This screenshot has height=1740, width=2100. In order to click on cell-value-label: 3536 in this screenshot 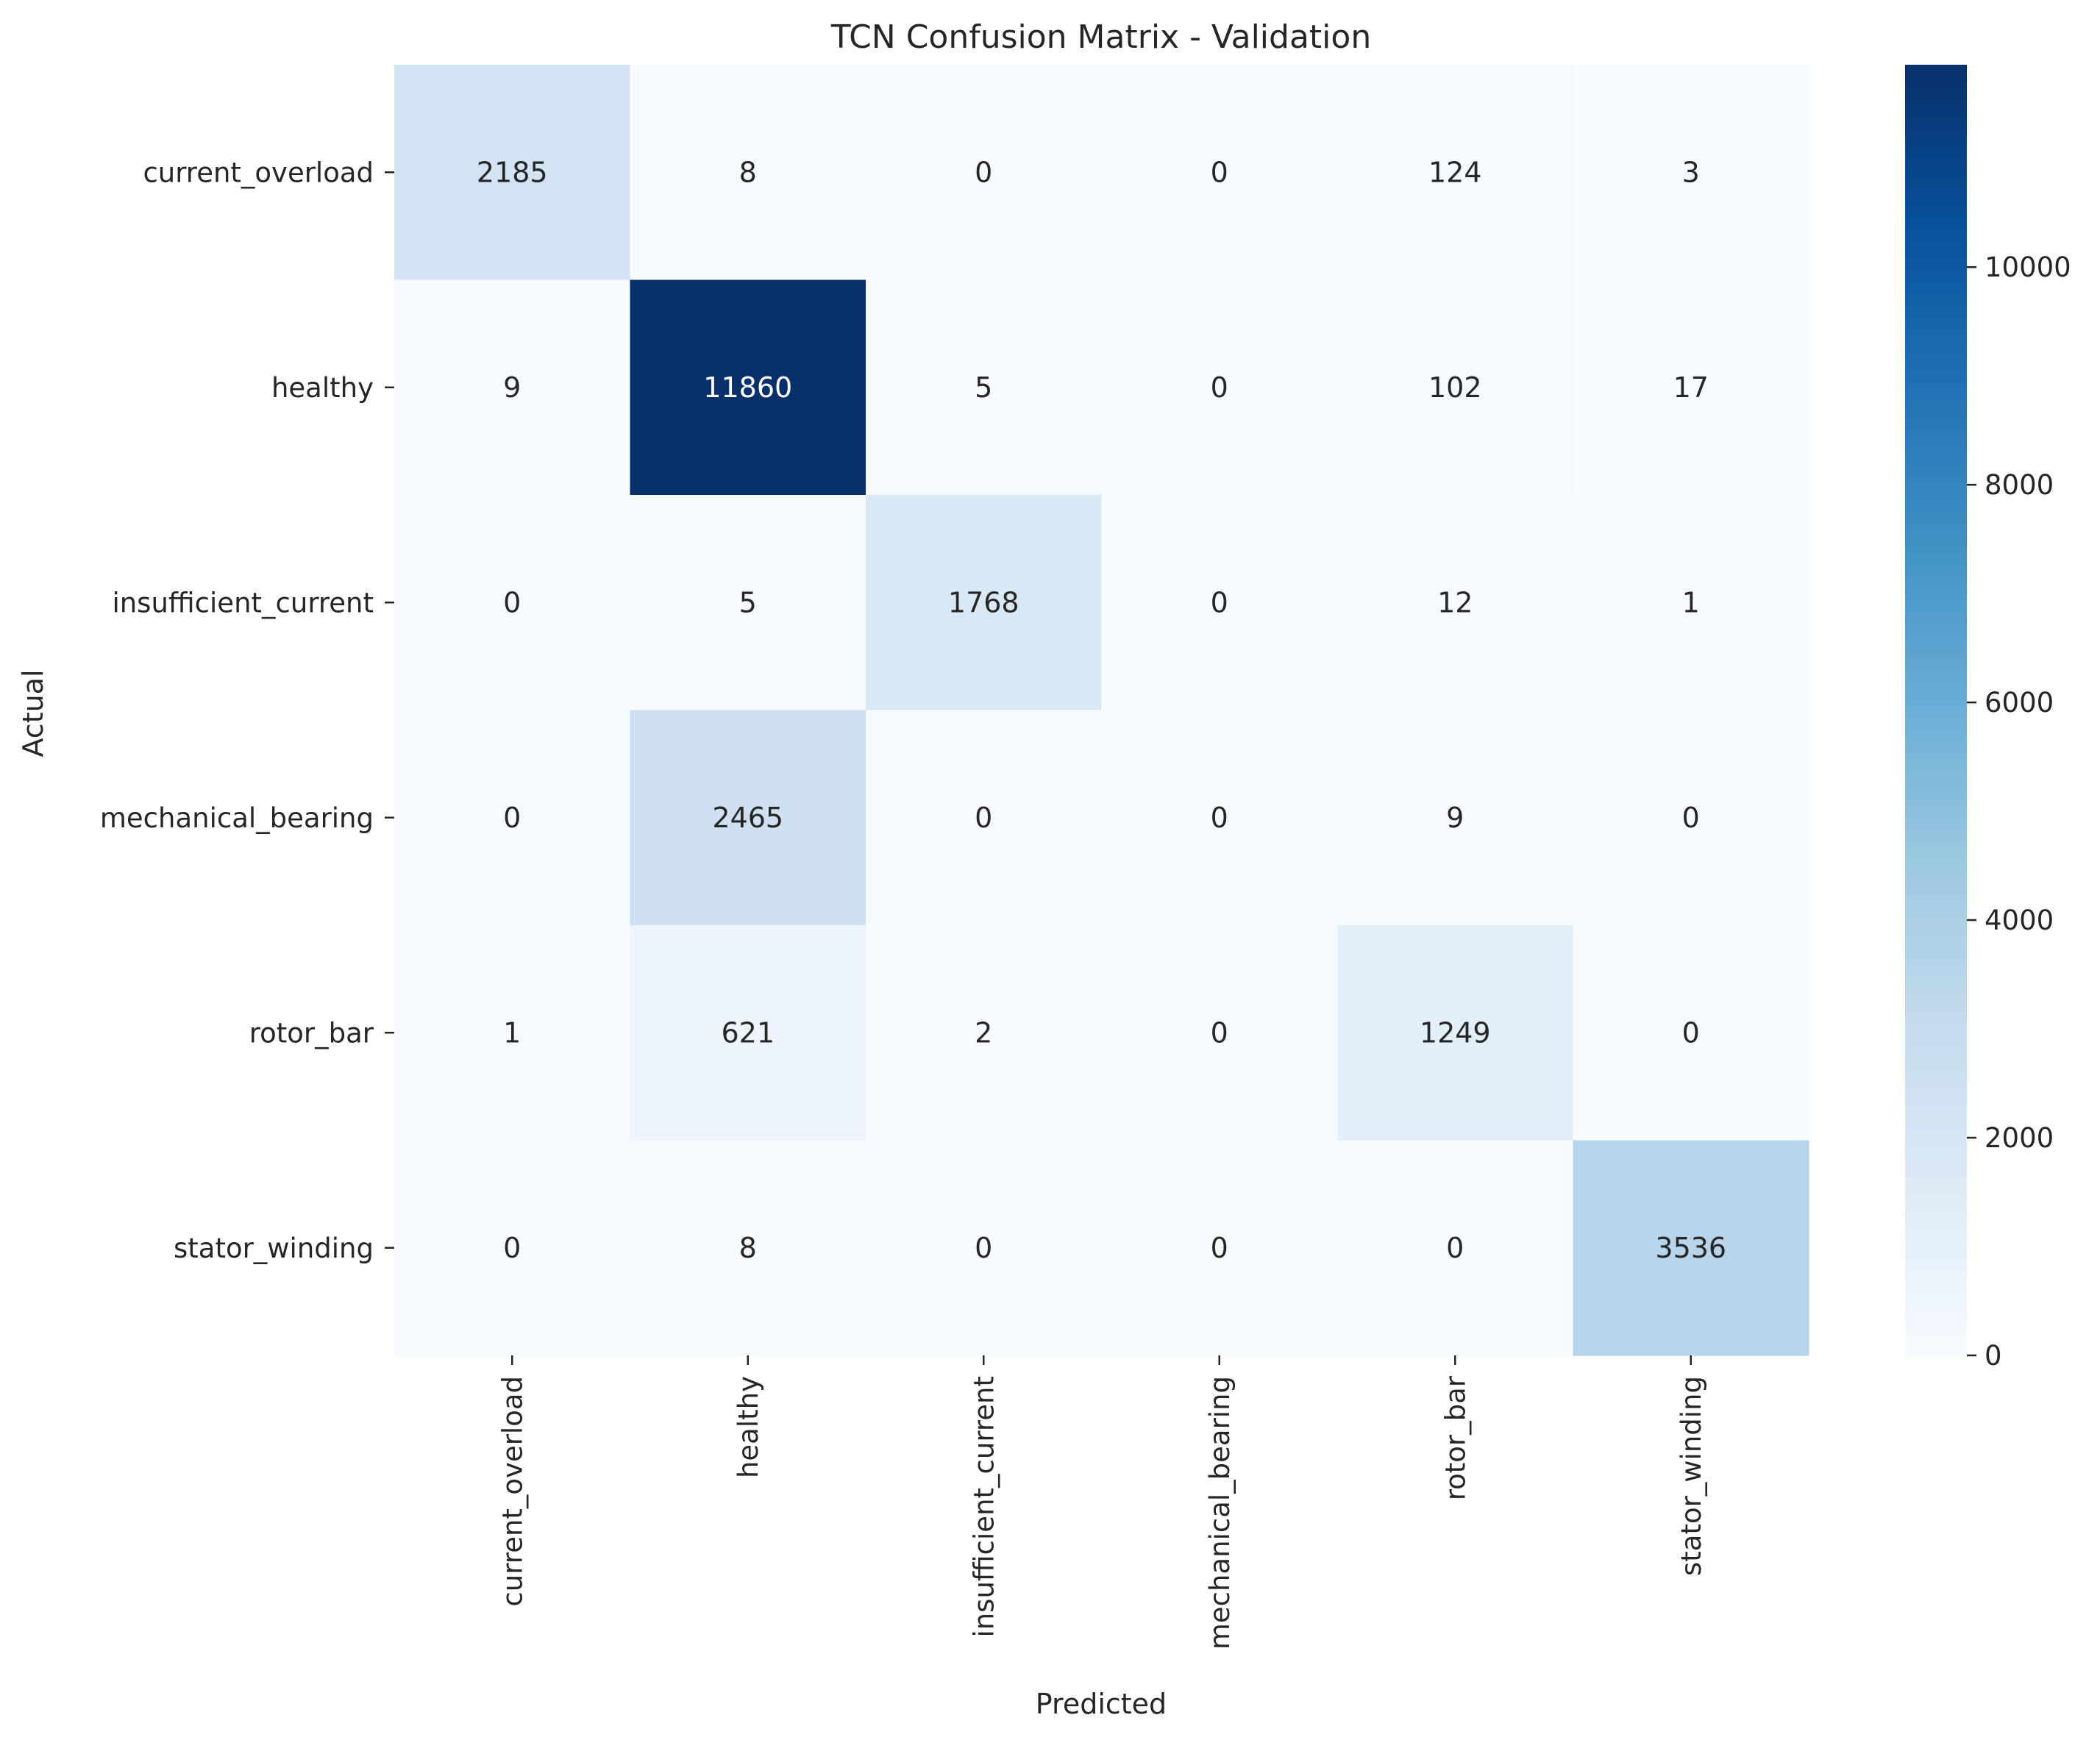, I will do `click(1691, 1248)`.